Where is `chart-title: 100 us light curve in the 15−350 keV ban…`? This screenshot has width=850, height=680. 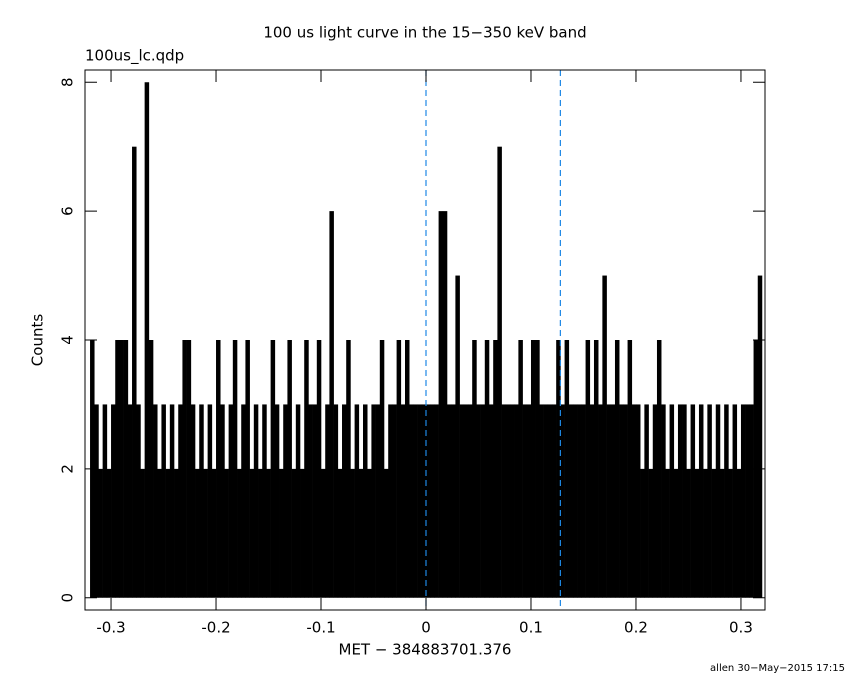
chart-title: 100 us light curve in the 15−350 keV ban… is located at coordinates (424, 33).